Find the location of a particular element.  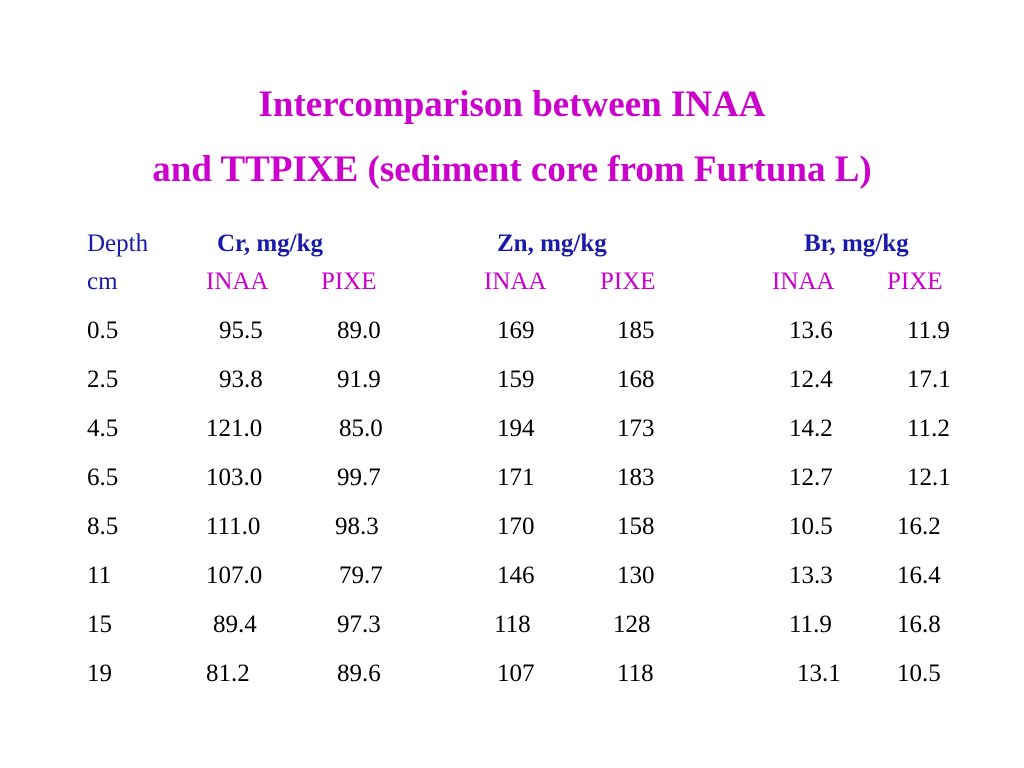

table-cell: 13.1 is located at coordinates (819, 673).